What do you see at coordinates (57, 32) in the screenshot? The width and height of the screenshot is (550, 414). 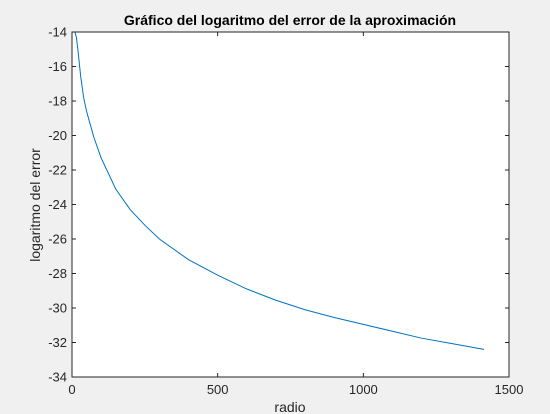 I see `y-tick-label: -14` at bounding box center [57, 32].